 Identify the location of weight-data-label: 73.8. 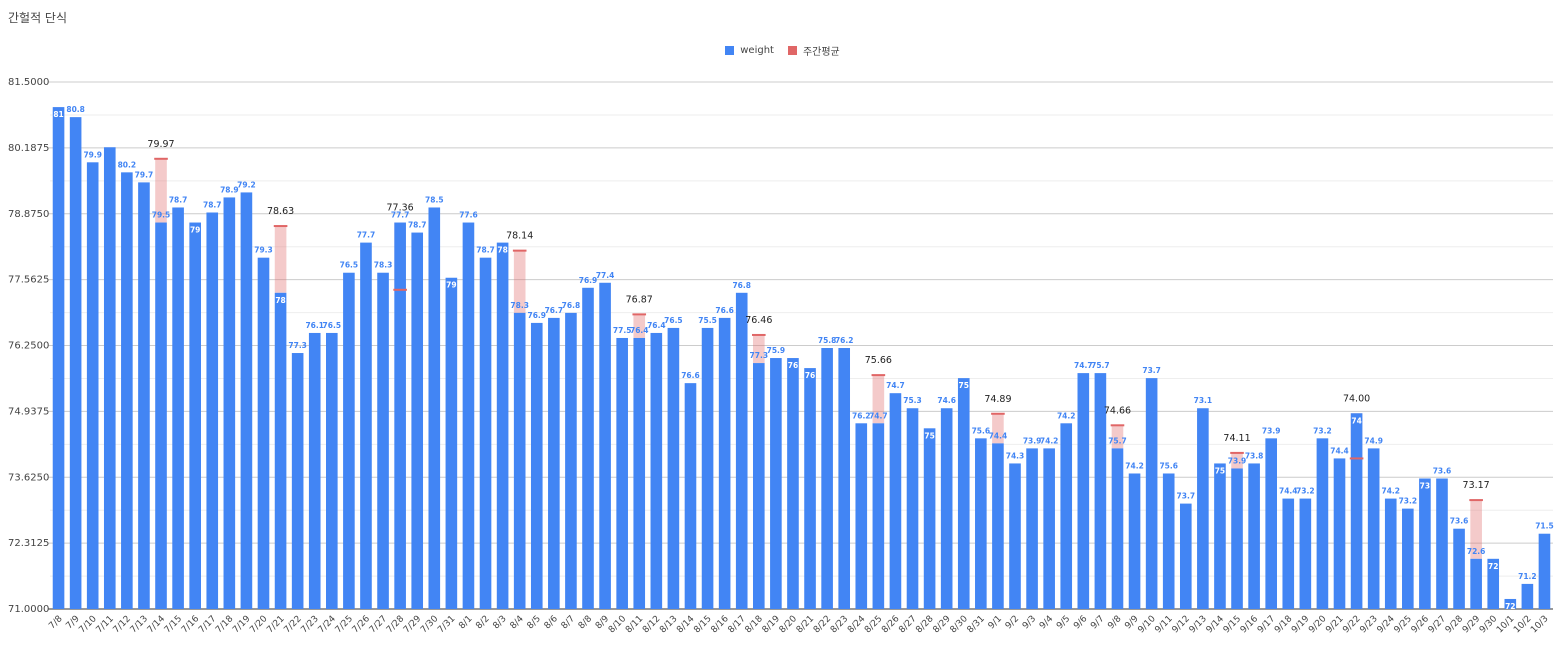
(1254, 455).